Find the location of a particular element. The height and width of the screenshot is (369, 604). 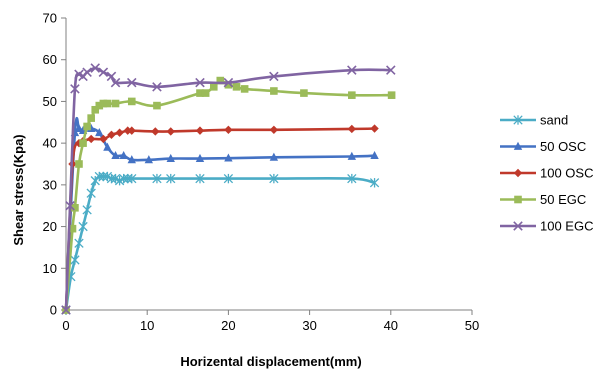

x-tick-label: 30 is located at coordinates (309, 325).